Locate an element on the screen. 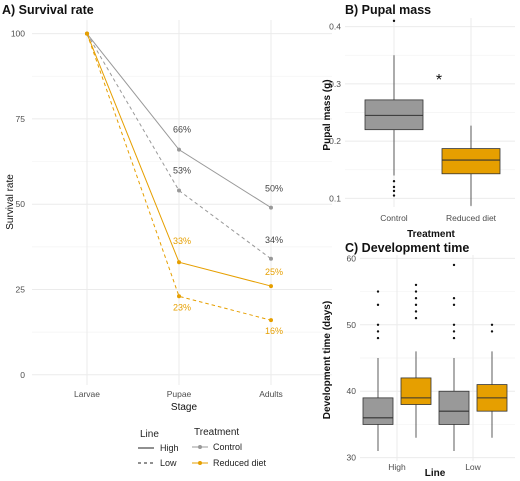  x-tick-label: Reduced diet is located at coordinates (471, 218).